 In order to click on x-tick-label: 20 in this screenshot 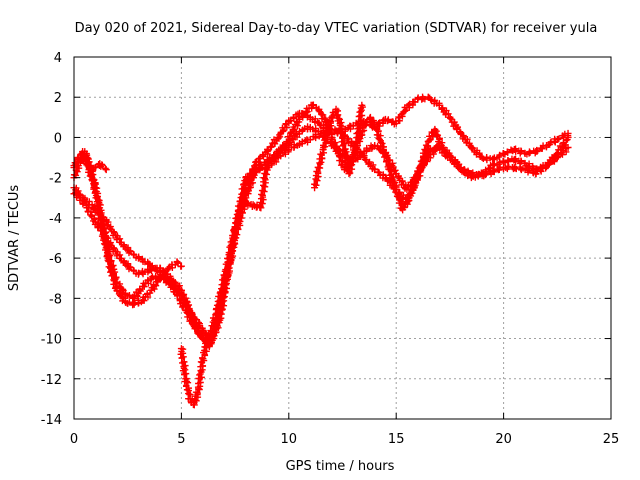, I will do `click(503, 439)`.